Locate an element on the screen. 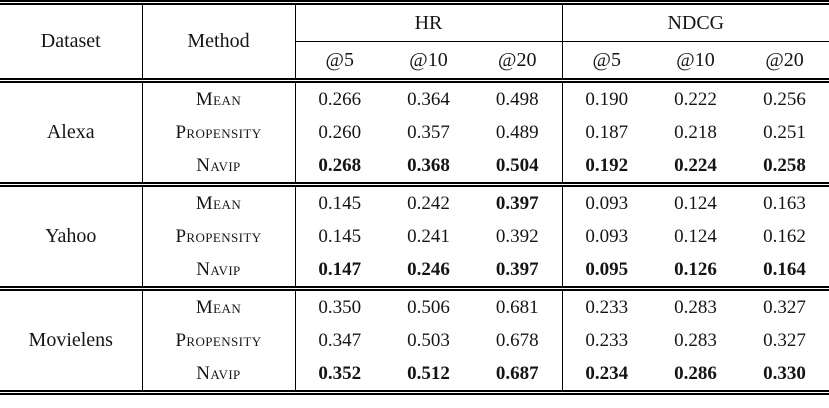 The width and height of the screenshot is (829, 408). header-hr: HR is located at coordinates (428, 22).